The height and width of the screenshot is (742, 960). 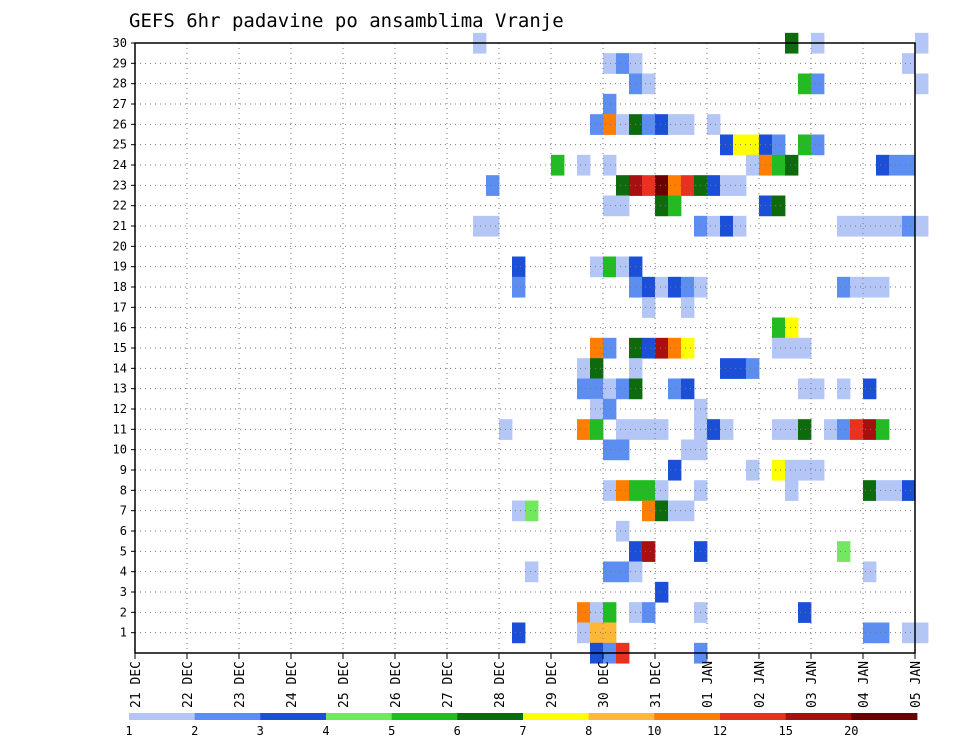 What do you see at coordinates (346, 21) in the screenshot?
I see `chart-title: GEFS 6hr padavine po ansamblima Vranje` at bounding box center [346, 21].